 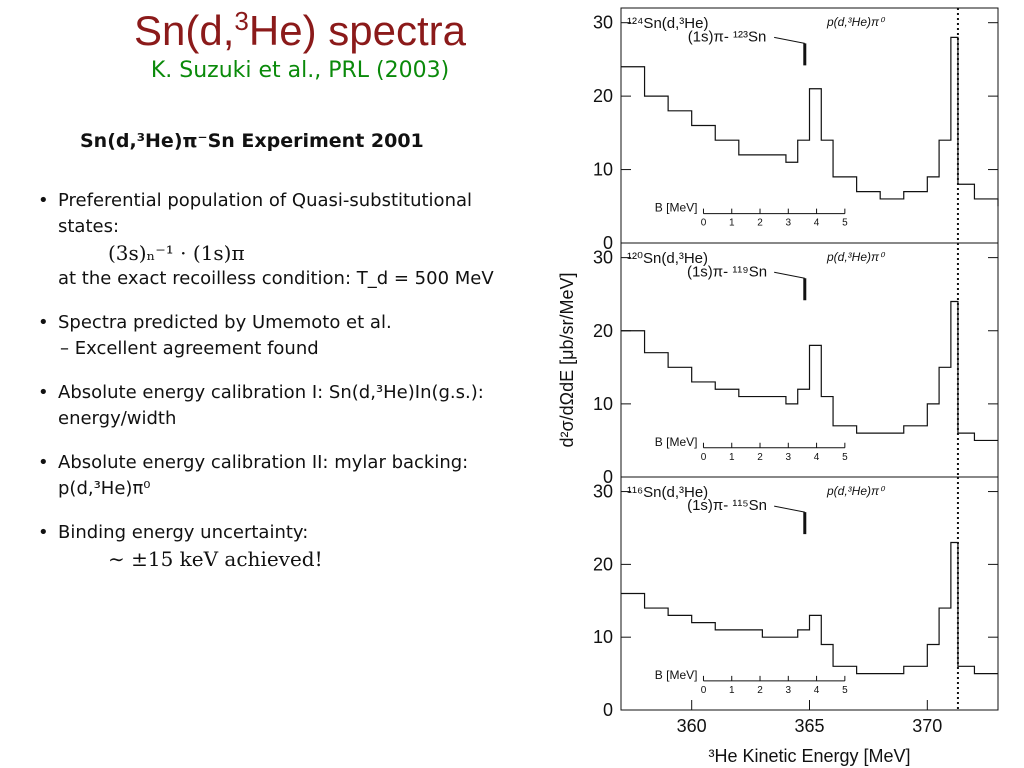 I want to click on x-tick-label: 360, so click(x=692, y=726).